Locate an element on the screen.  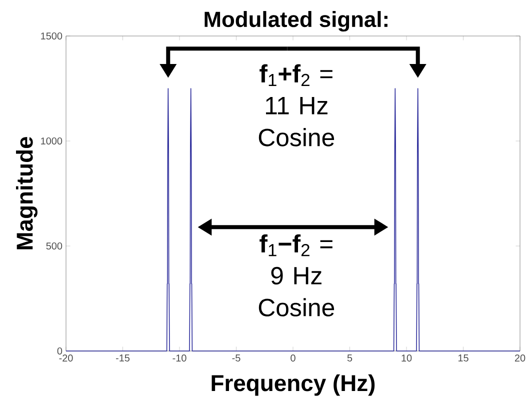
y-tick-label: 1000 is located at coordinates (51, 141).